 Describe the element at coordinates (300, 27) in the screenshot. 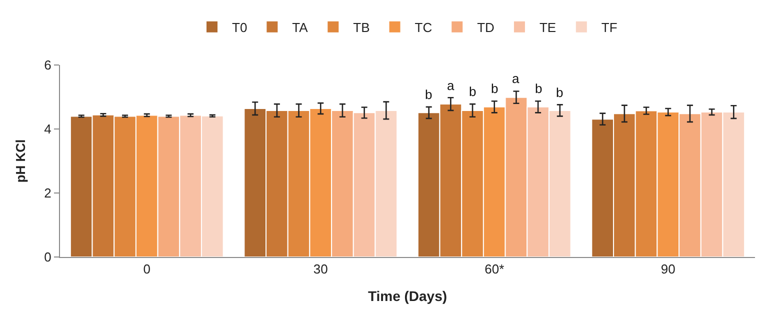

I see `legend-label: TA` at that location.